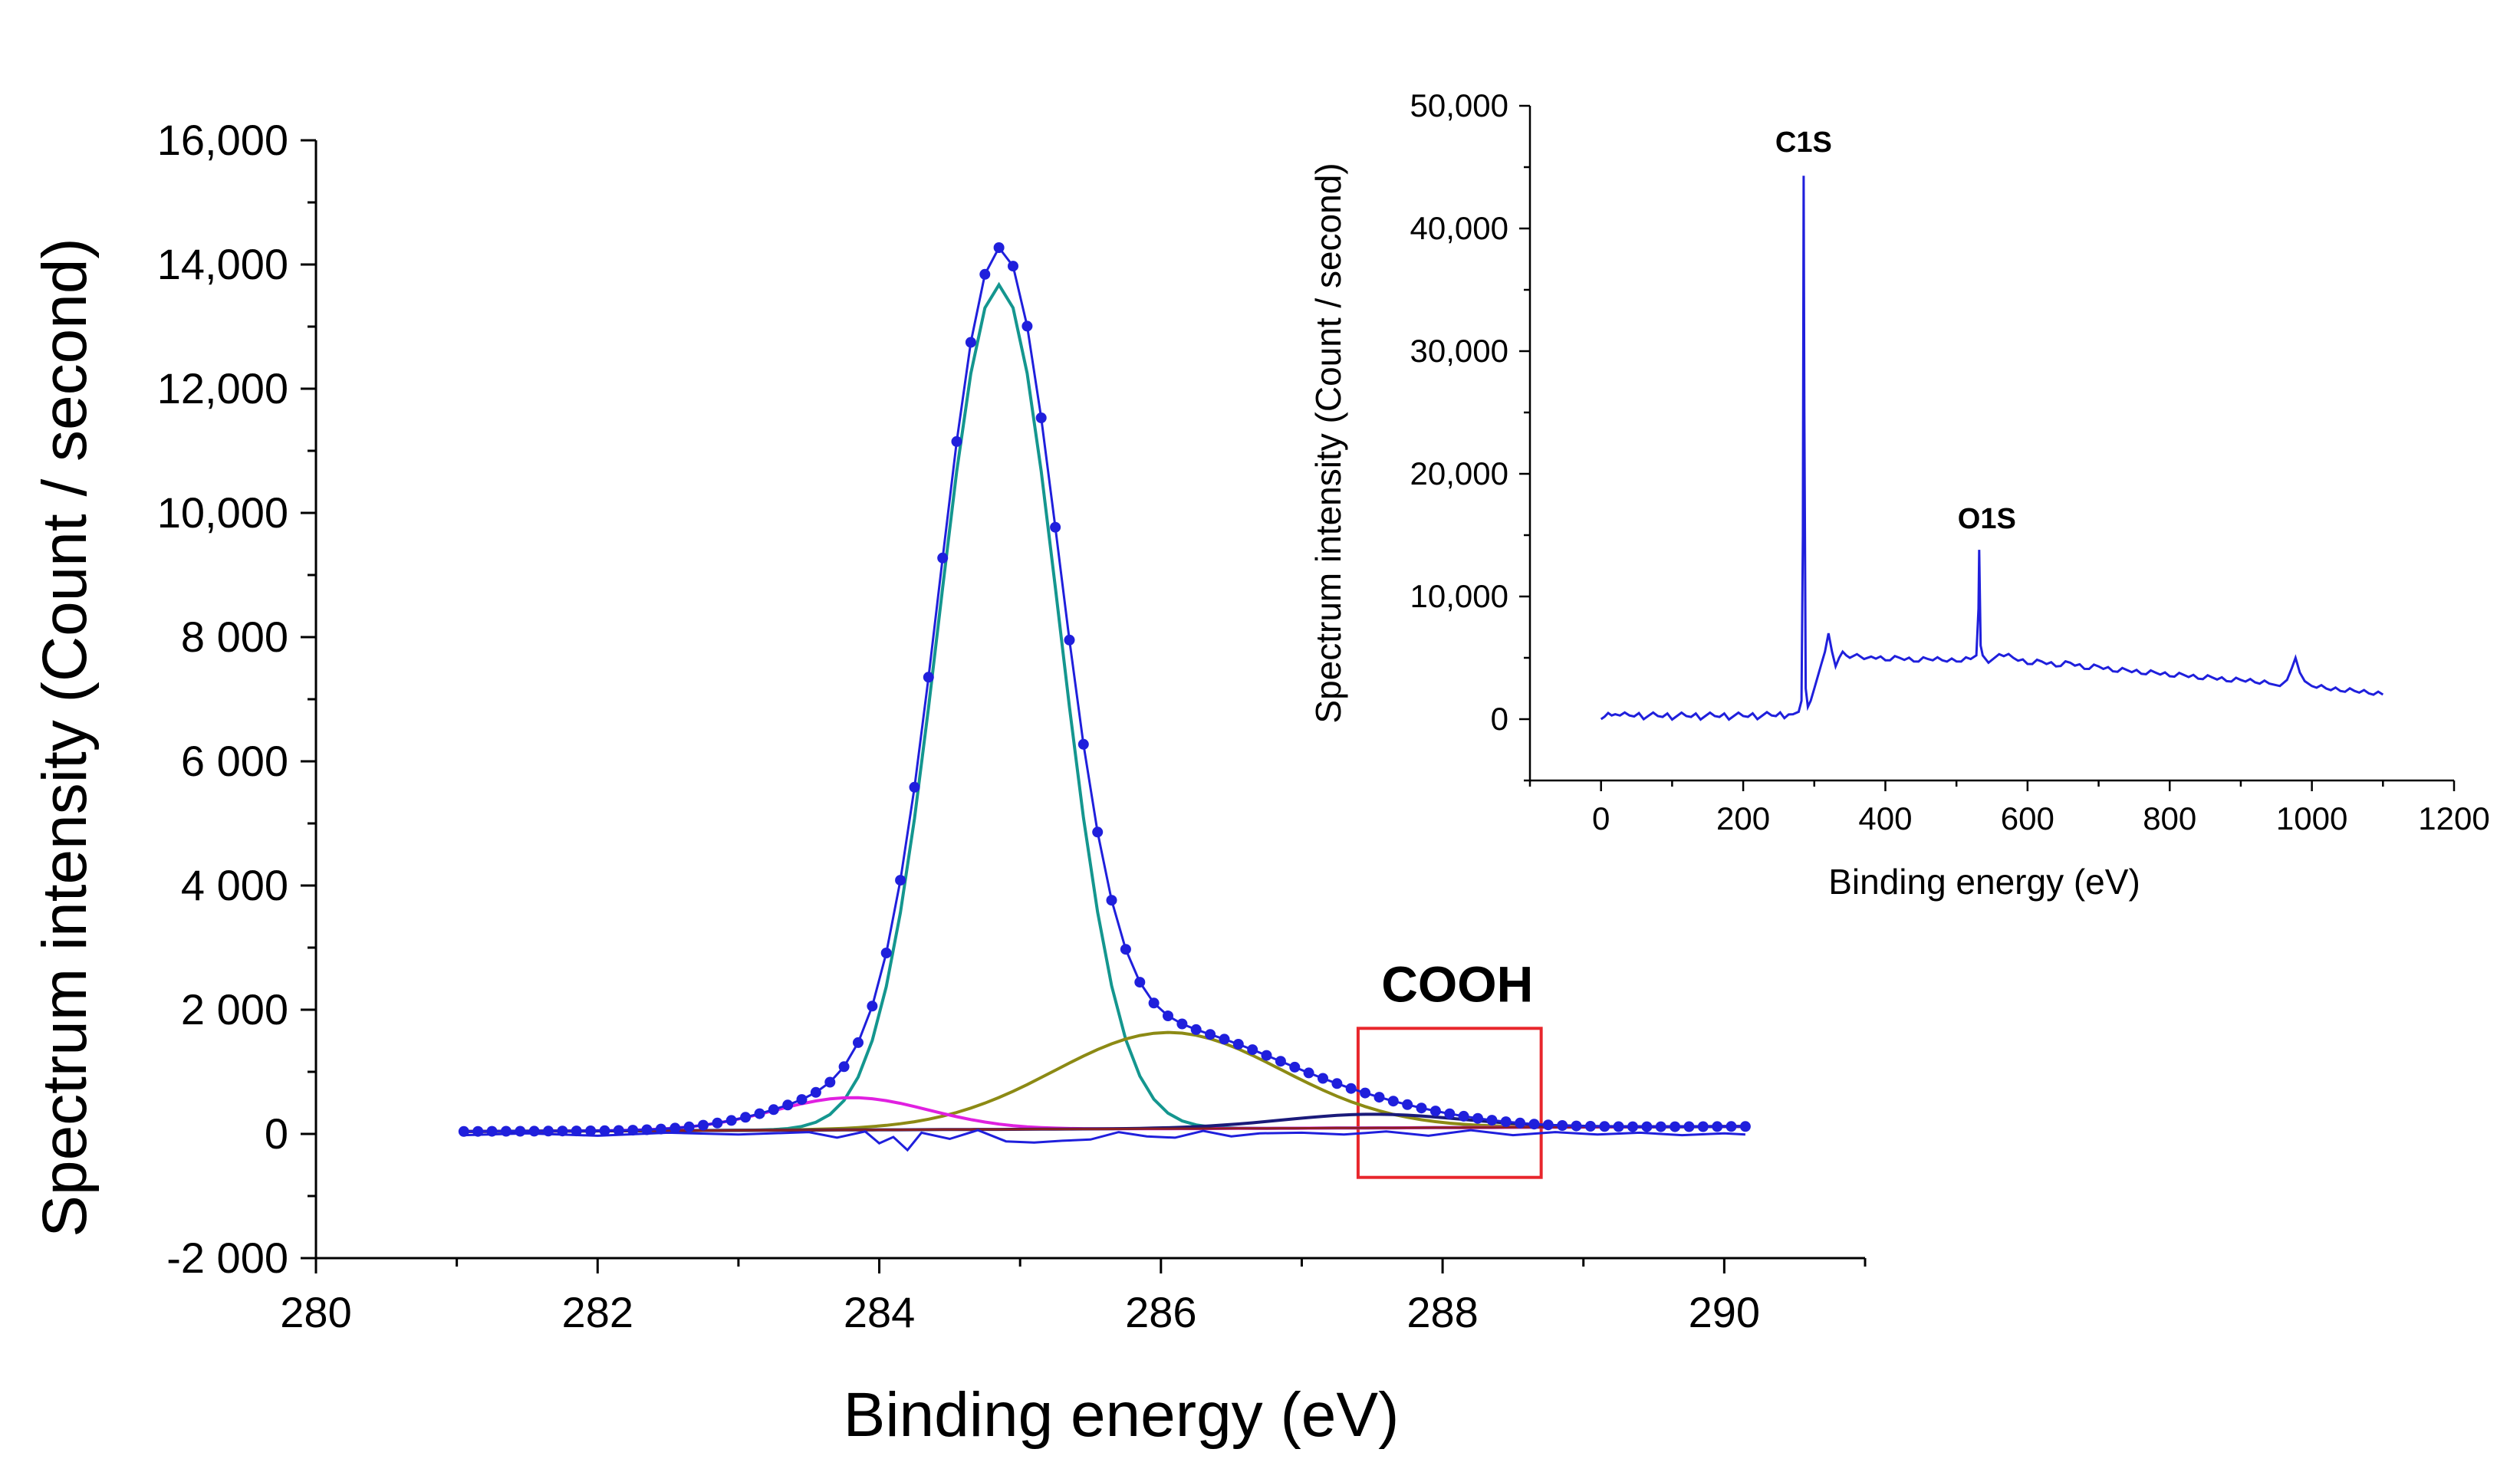  Describe the element at coordinates (1987, 519) in the screenshot. I see `o1s-peak-label: O1S` at that location.